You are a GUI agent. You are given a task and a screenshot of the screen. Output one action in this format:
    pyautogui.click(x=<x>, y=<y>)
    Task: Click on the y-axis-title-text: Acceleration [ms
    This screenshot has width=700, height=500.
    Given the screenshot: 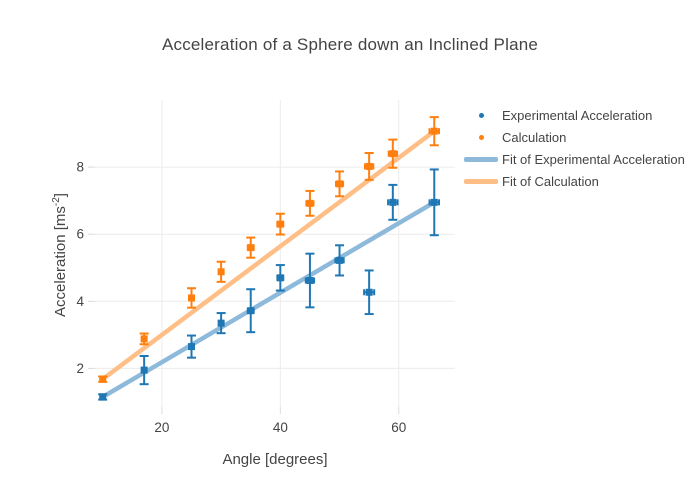 What is the action you would take?
    pyautogui.click(x=60, y=261)
    